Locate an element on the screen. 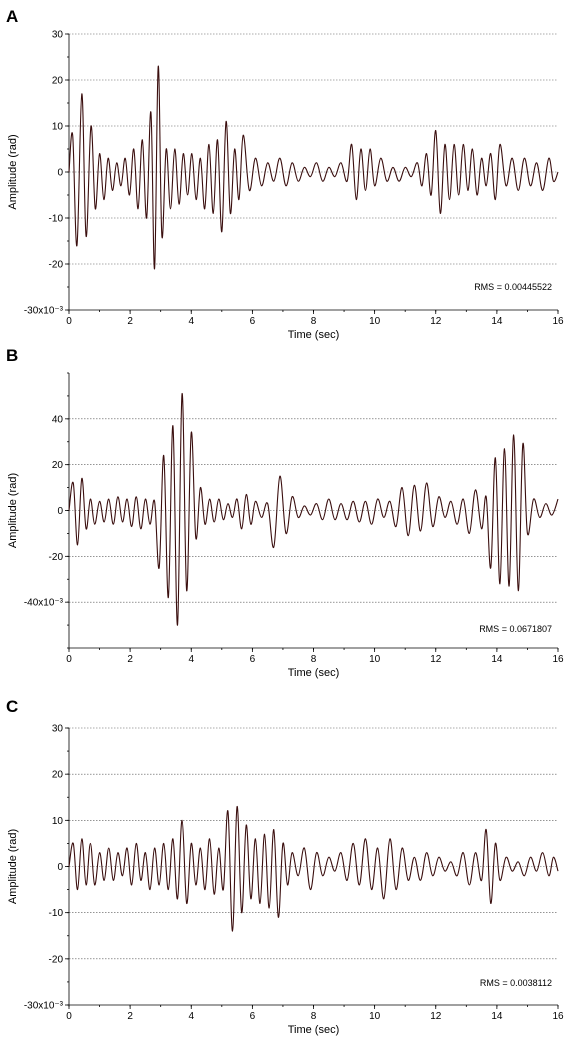 The width and height of the screenshot is (567, 1042). panel-letter: B is located at coordinates (12, 355).